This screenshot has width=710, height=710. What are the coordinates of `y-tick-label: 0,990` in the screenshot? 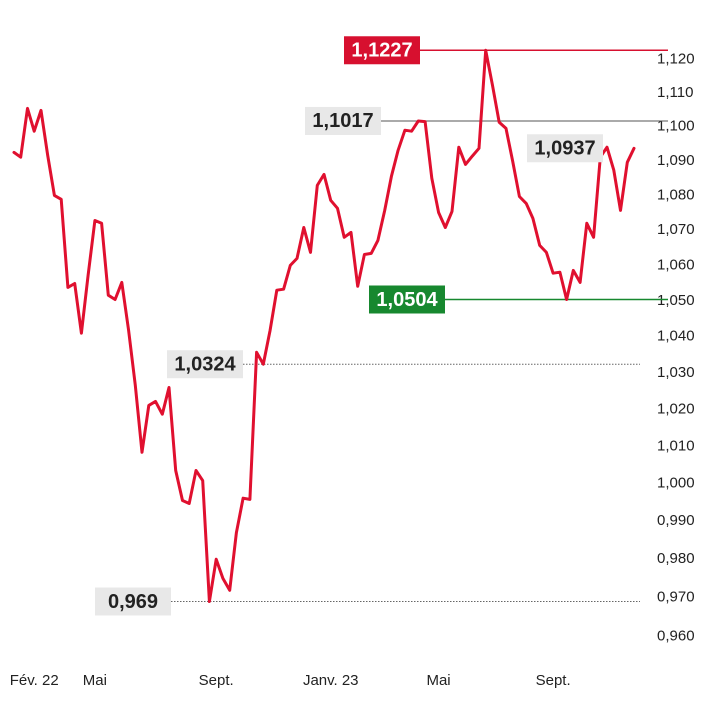 It's located at (676, 520).